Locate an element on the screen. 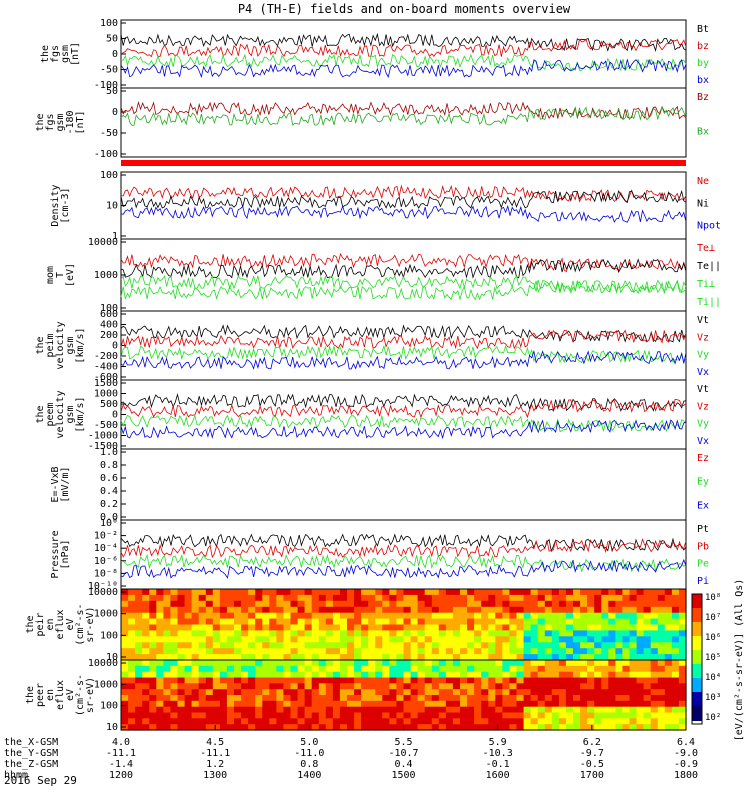 The image size is (750, 800). legend-Te||: Te|| is located at coordinates (709, 266).